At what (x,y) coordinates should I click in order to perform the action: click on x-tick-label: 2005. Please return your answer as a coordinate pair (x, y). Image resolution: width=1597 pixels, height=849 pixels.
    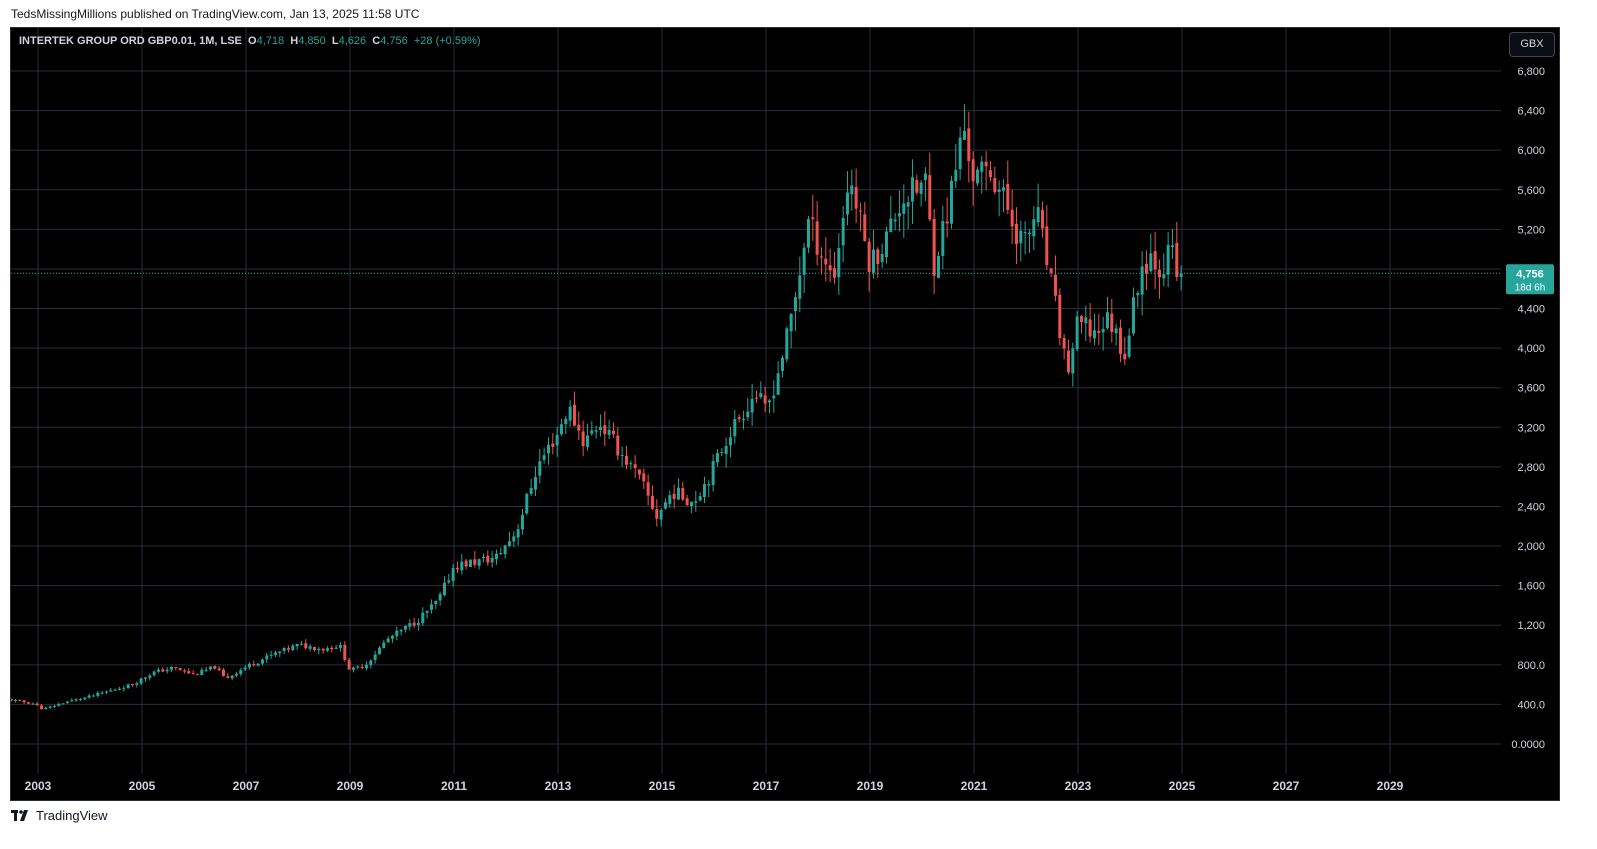
    Looking at the image, I should click on (142, 786).